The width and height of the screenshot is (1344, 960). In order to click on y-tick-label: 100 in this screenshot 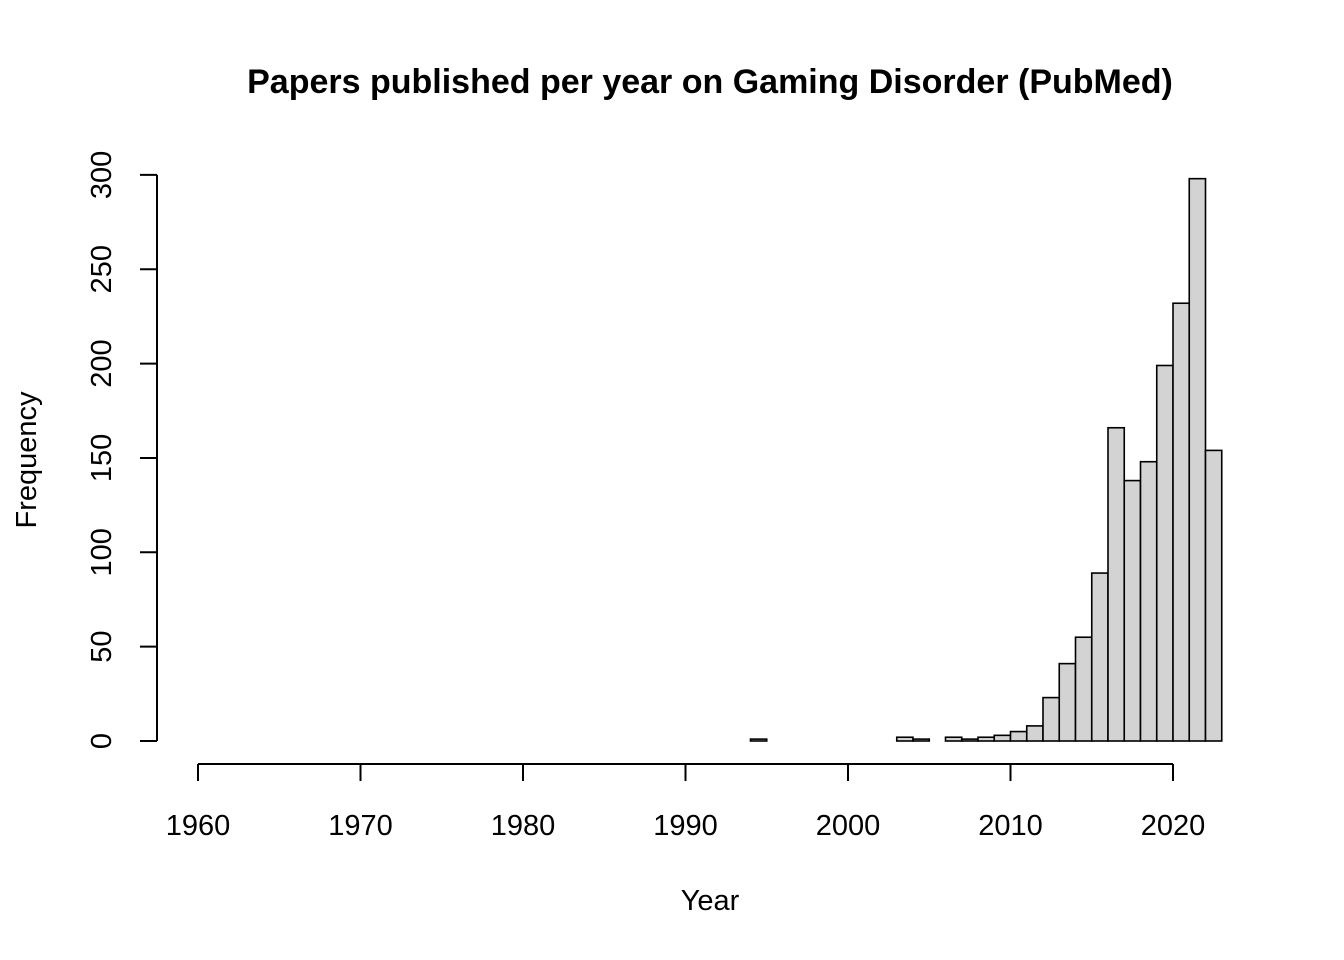, I will do `click(102, 552)`.